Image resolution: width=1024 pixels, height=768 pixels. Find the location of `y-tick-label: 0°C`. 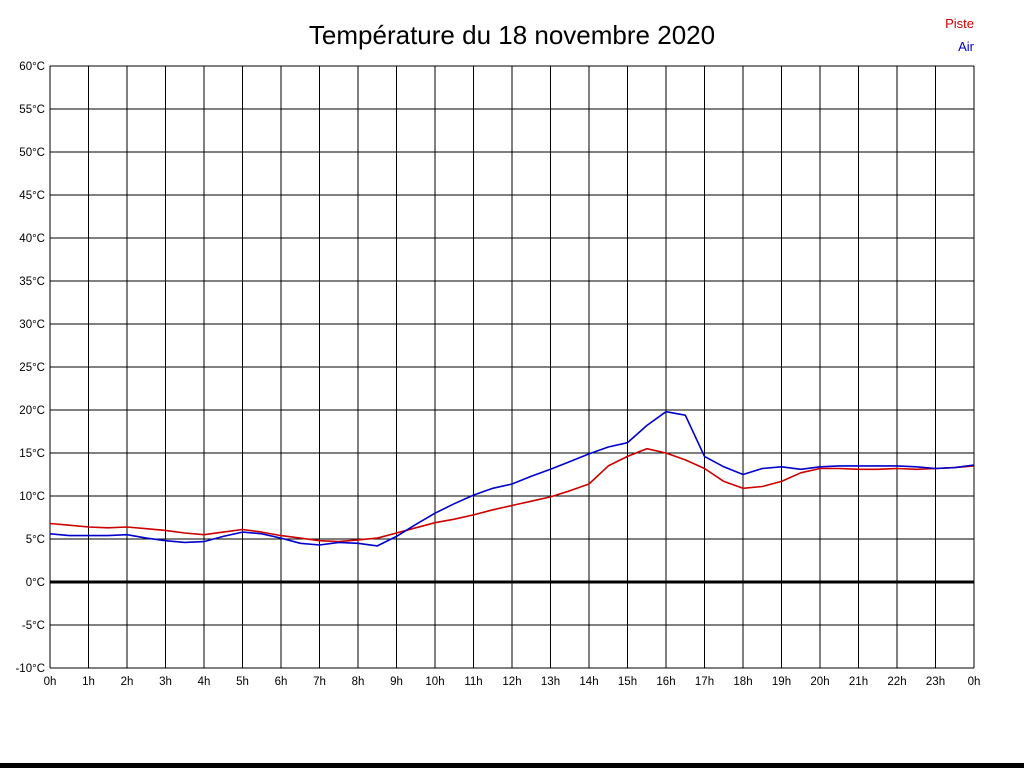

y-tick-label: 0°C is located at coordinates (35, 583).